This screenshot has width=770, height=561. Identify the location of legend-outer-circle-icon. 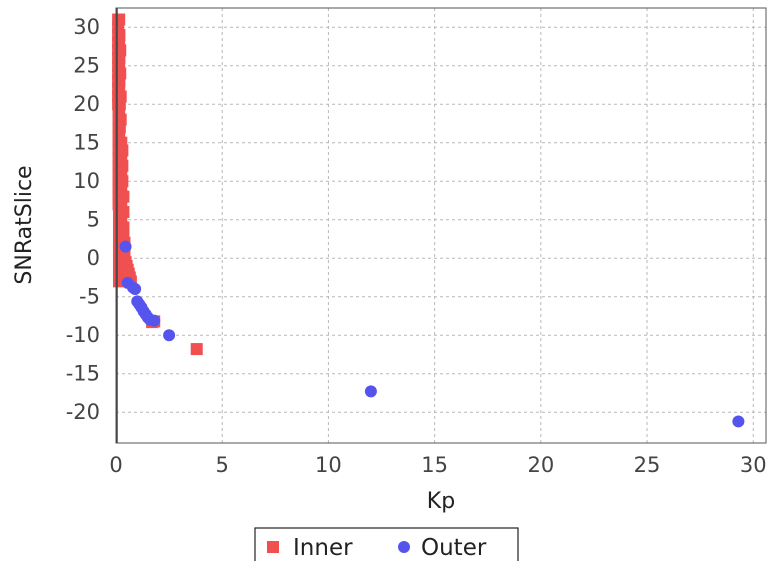
(404, 547).